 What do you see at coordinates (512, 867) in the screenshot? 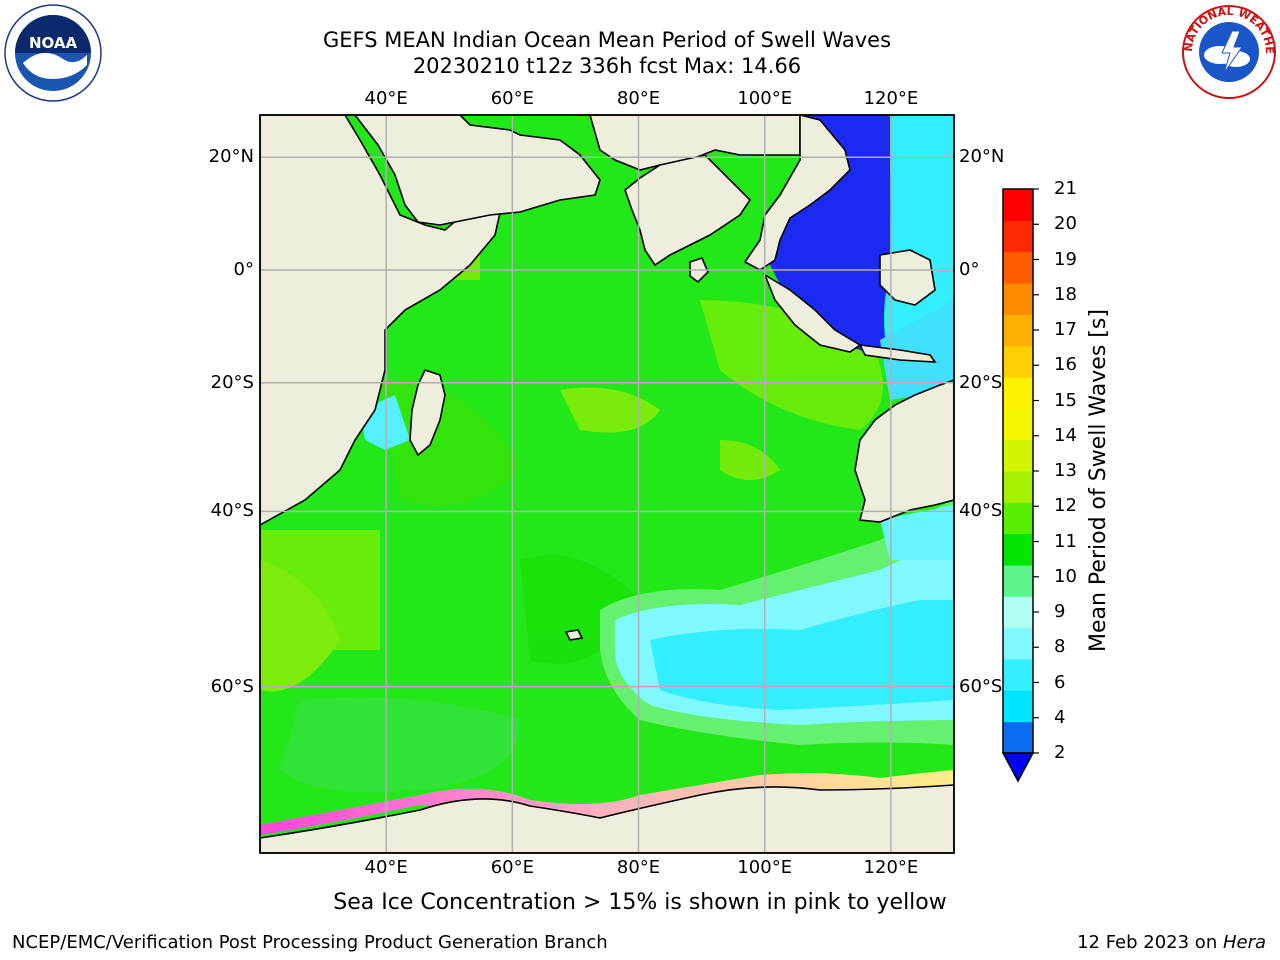
I see `lon-tick-bottom: 60°E` at bounding box center [512, 867].